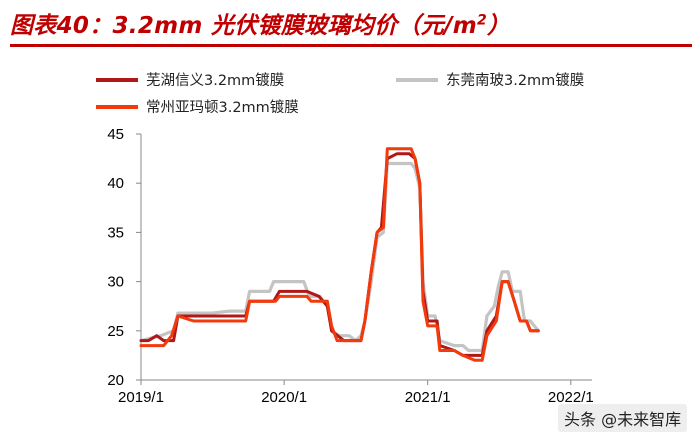  What do you see at coordinates (215, 80) in the screenshot?
I see `legend-label-1: 芜湖信义3.2mm镀膜` at bounding box center [215, 80].